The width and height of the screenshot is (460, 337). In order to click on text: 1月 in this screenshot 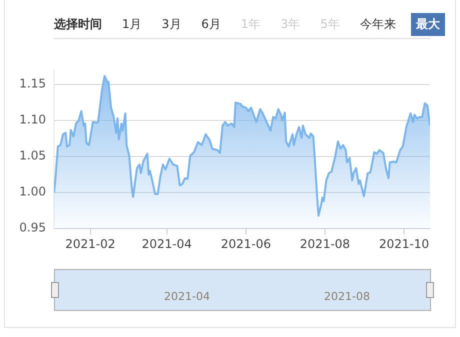, I will do `click(132, 24)`.